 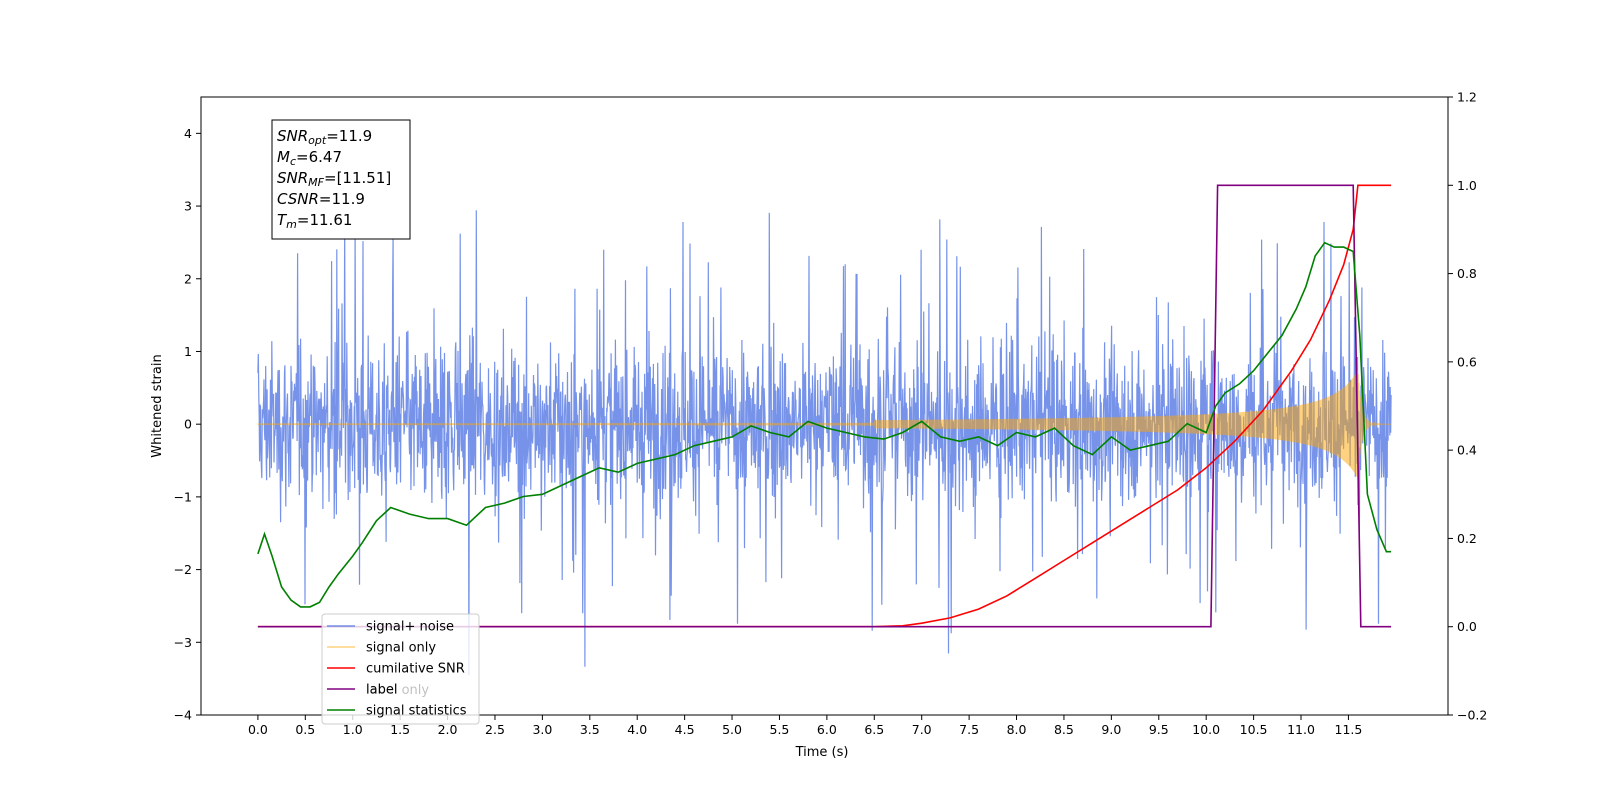 What do you see at coordinates (1467, 97) in the screenshot?
I see `y2-tick-label: 1.2` at bounding box center [1467, 97].